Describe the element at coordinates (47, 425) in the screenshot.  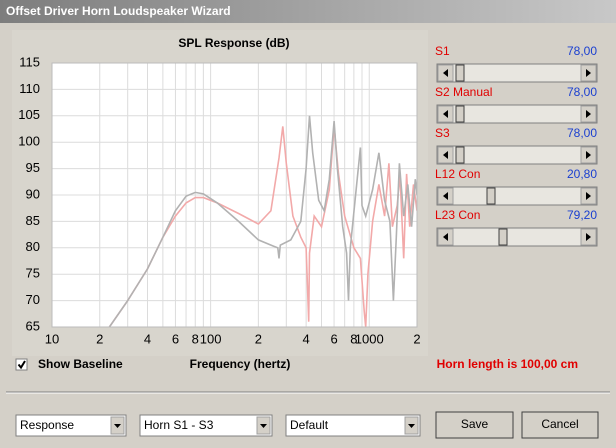
I see `dropdown-text: Response` at that location.